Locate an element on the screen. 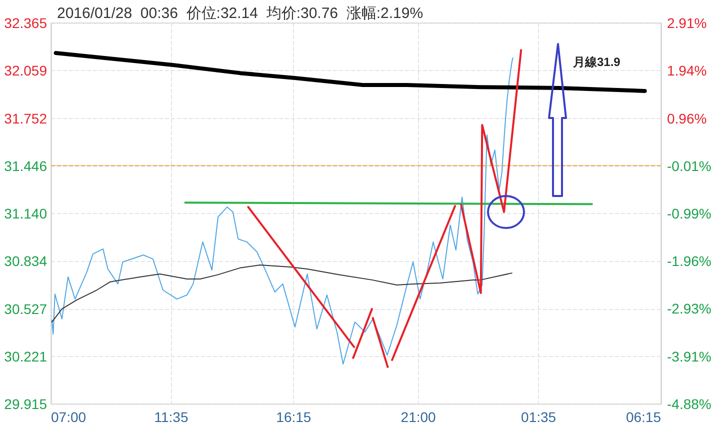  y2-tick-label: -1.96% is located at coordinates (689, 261).